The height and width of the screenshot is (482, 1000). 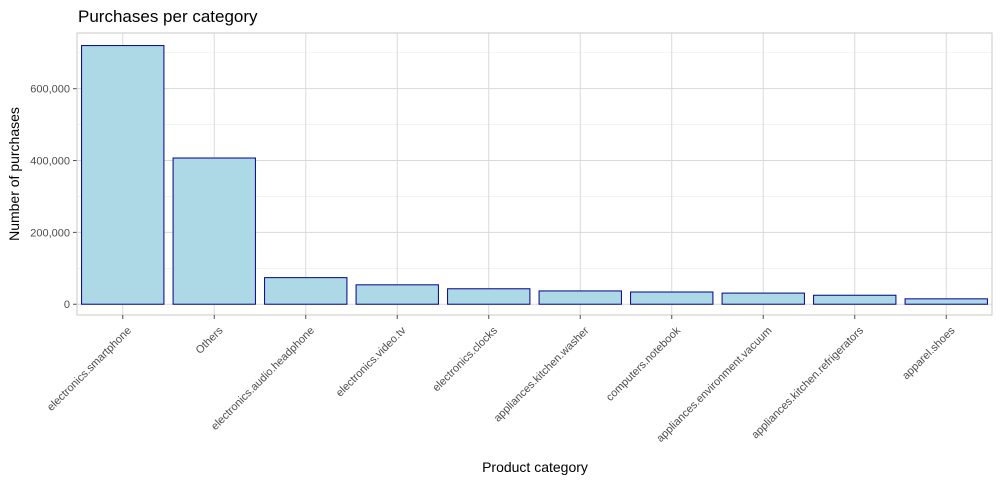 I want to click on bar-appliances-kitchen-refrigerators, so click(x=855, y=299).